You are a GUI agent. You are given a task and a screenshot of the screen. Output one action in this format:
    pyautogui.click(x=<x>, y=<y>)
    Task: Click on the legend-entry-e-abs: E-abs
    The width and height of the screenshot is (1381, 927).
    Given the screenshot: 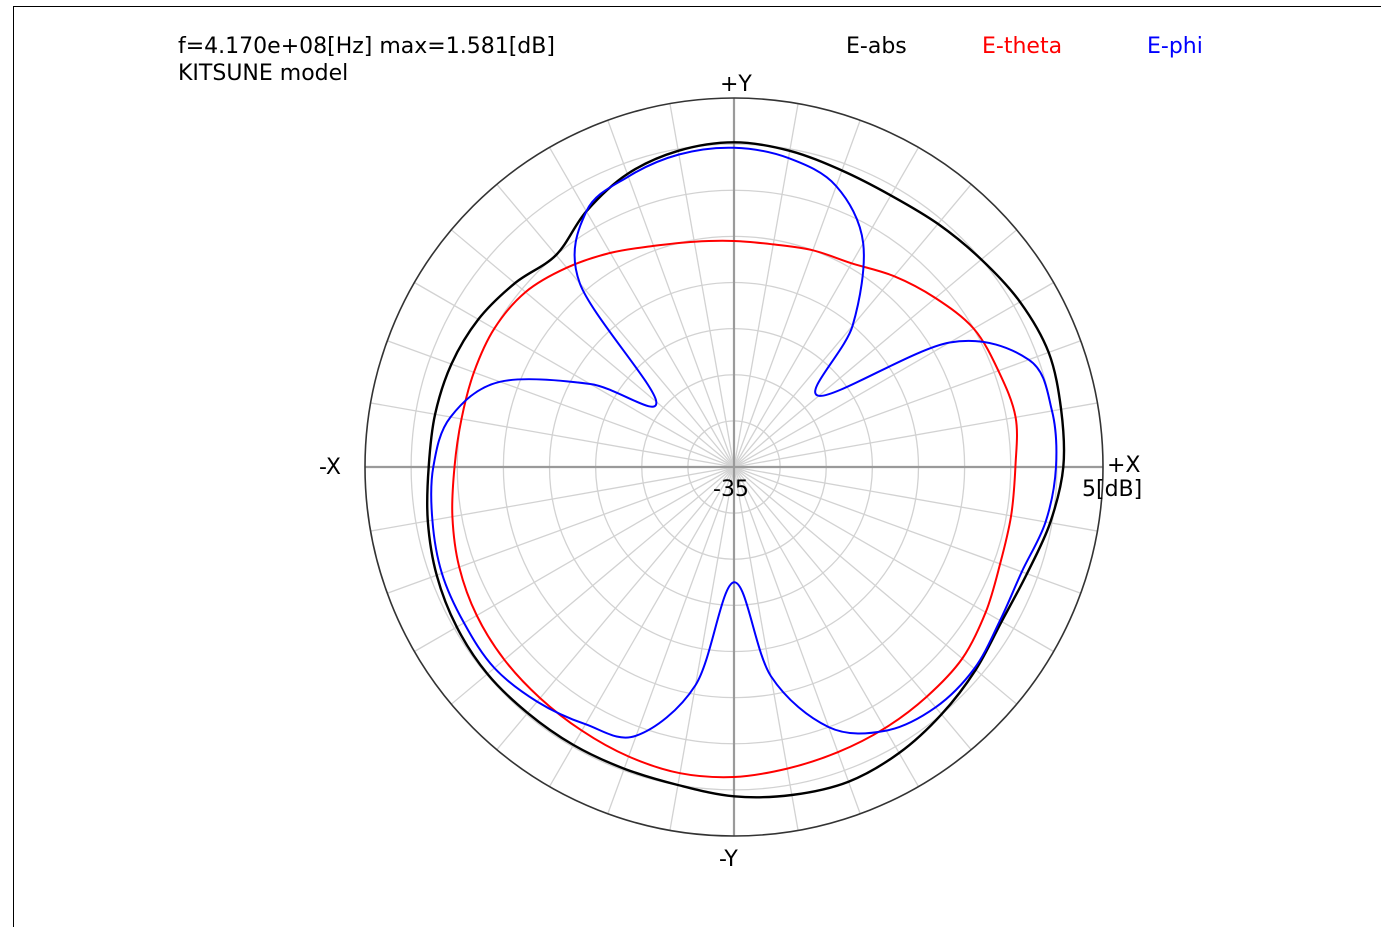 What is the action you would take?
    pyautogui.click(x=876, y=46)
    